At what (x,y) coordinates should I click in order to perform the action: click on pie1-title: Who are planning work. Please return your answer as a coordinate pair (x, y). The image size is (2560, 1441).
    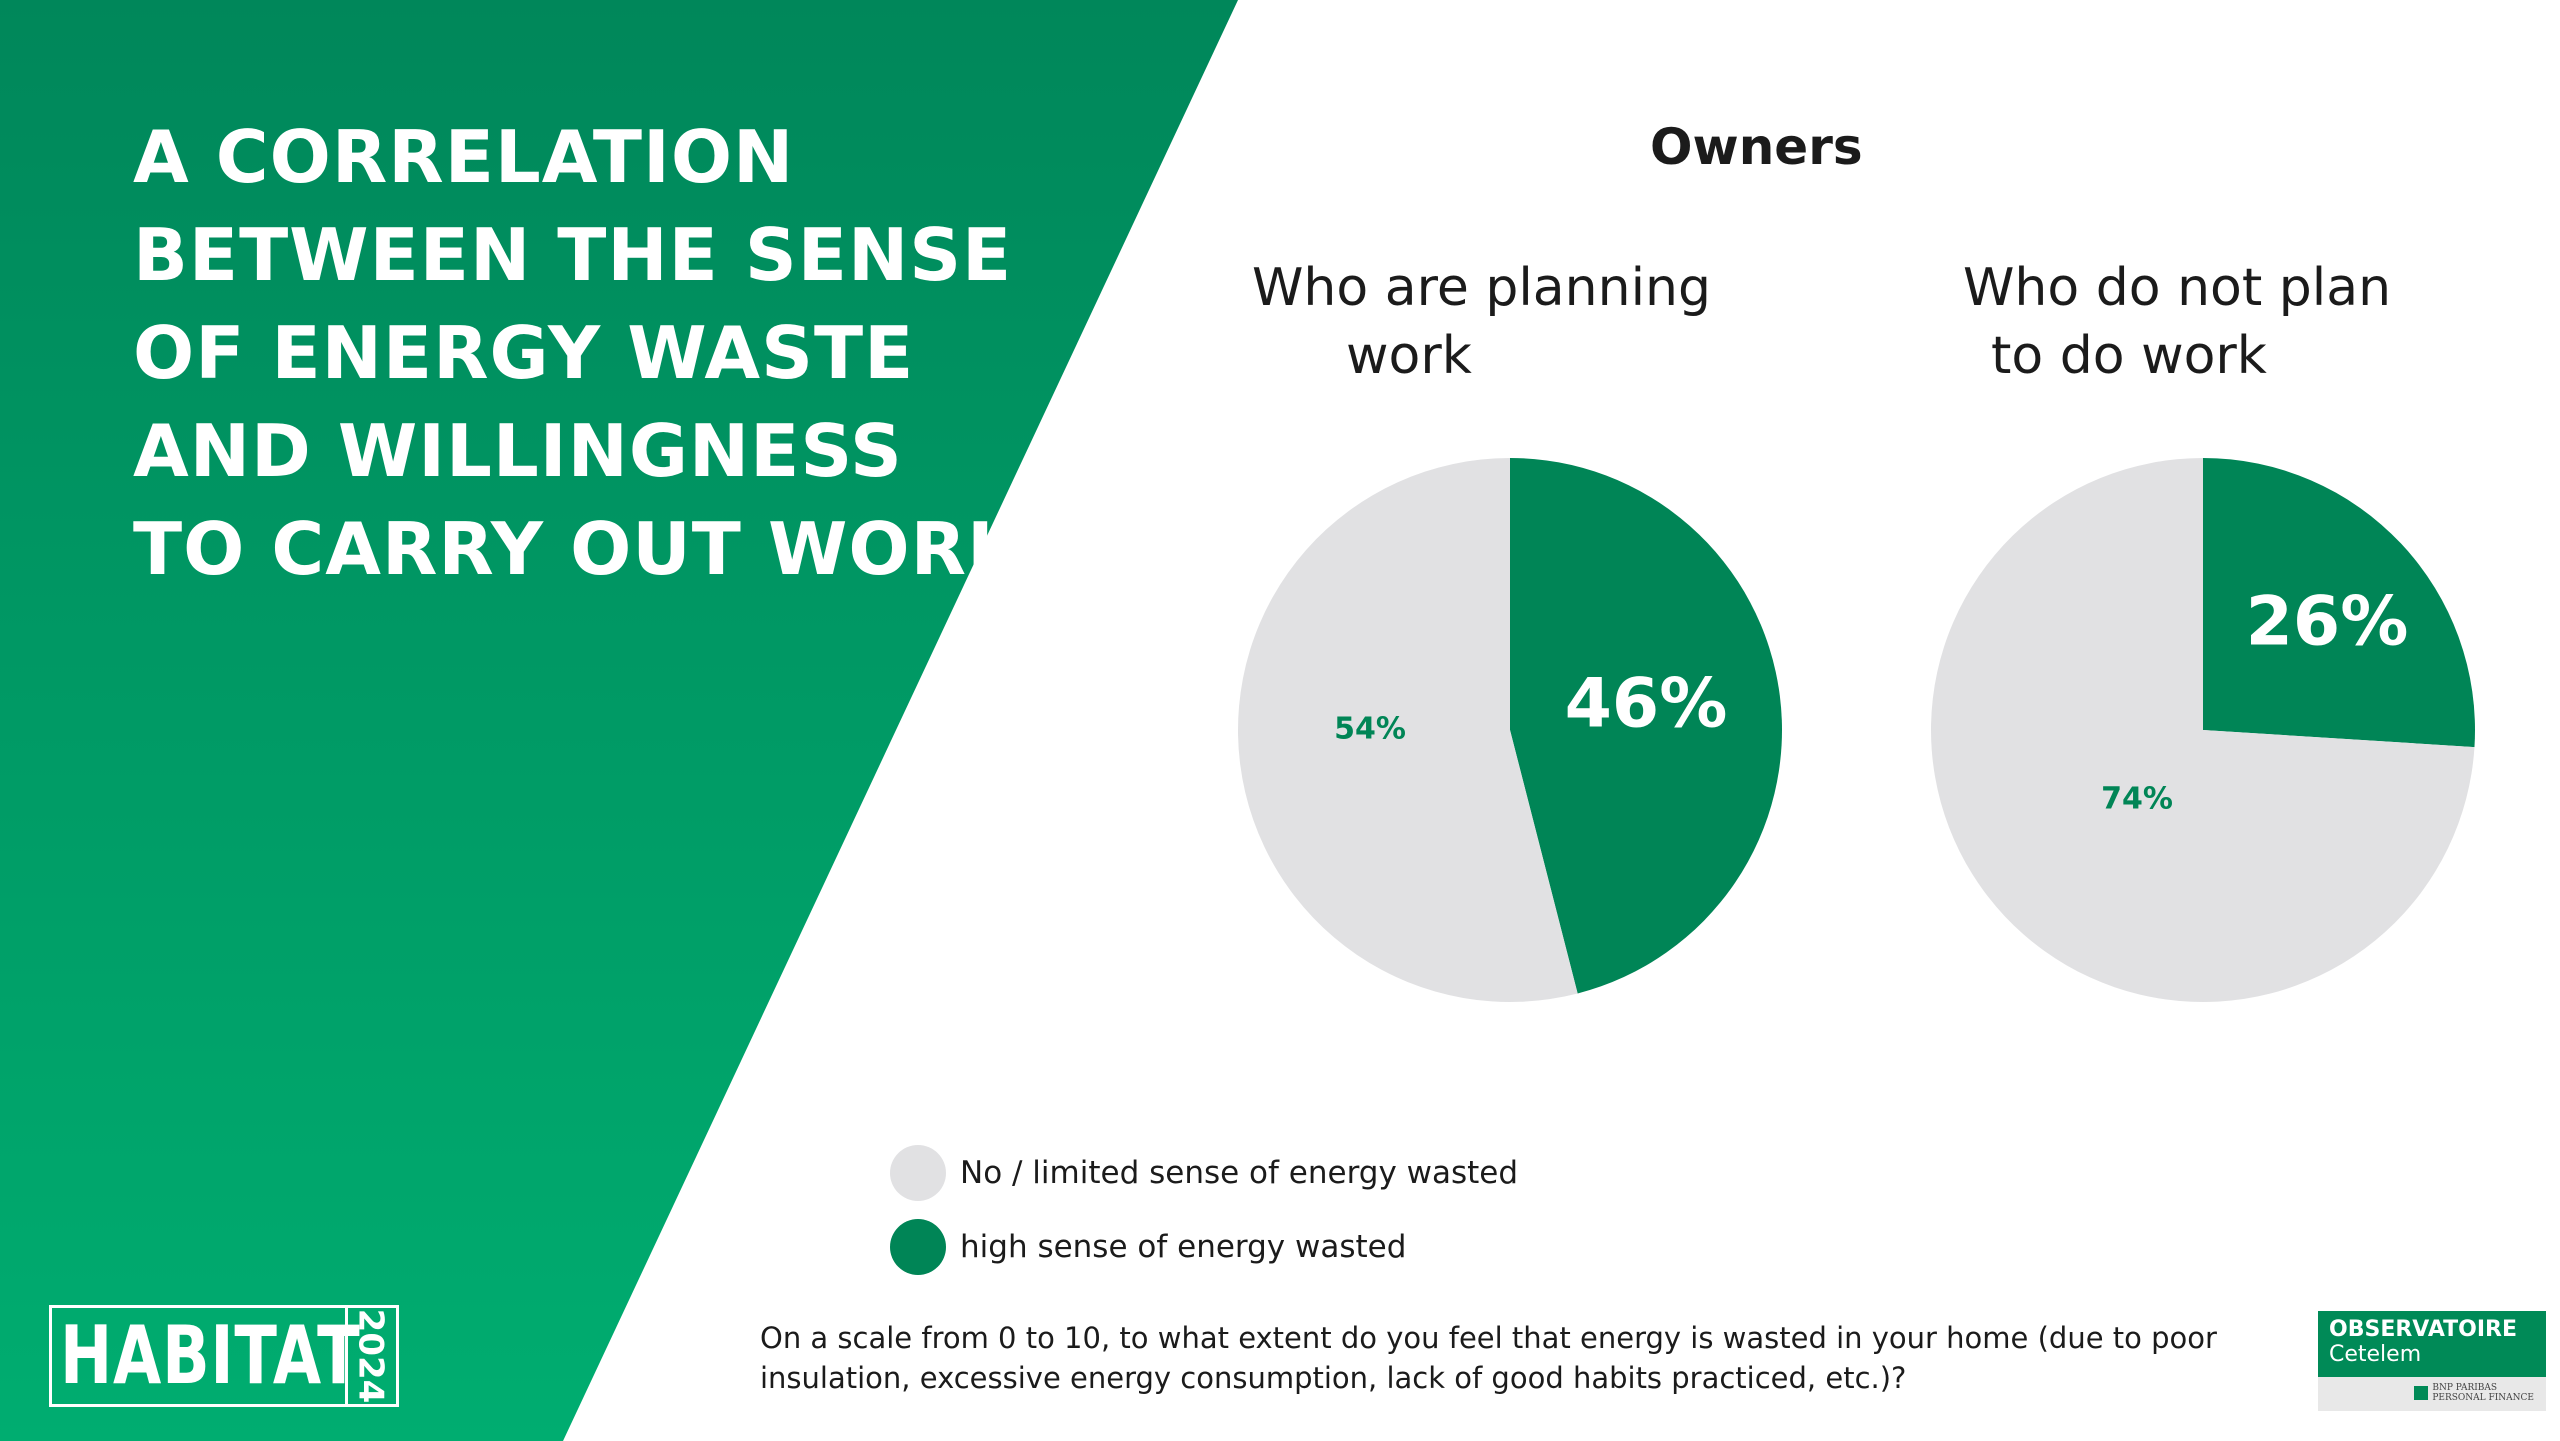
    Looking at the image, I should click on (1481, 322).